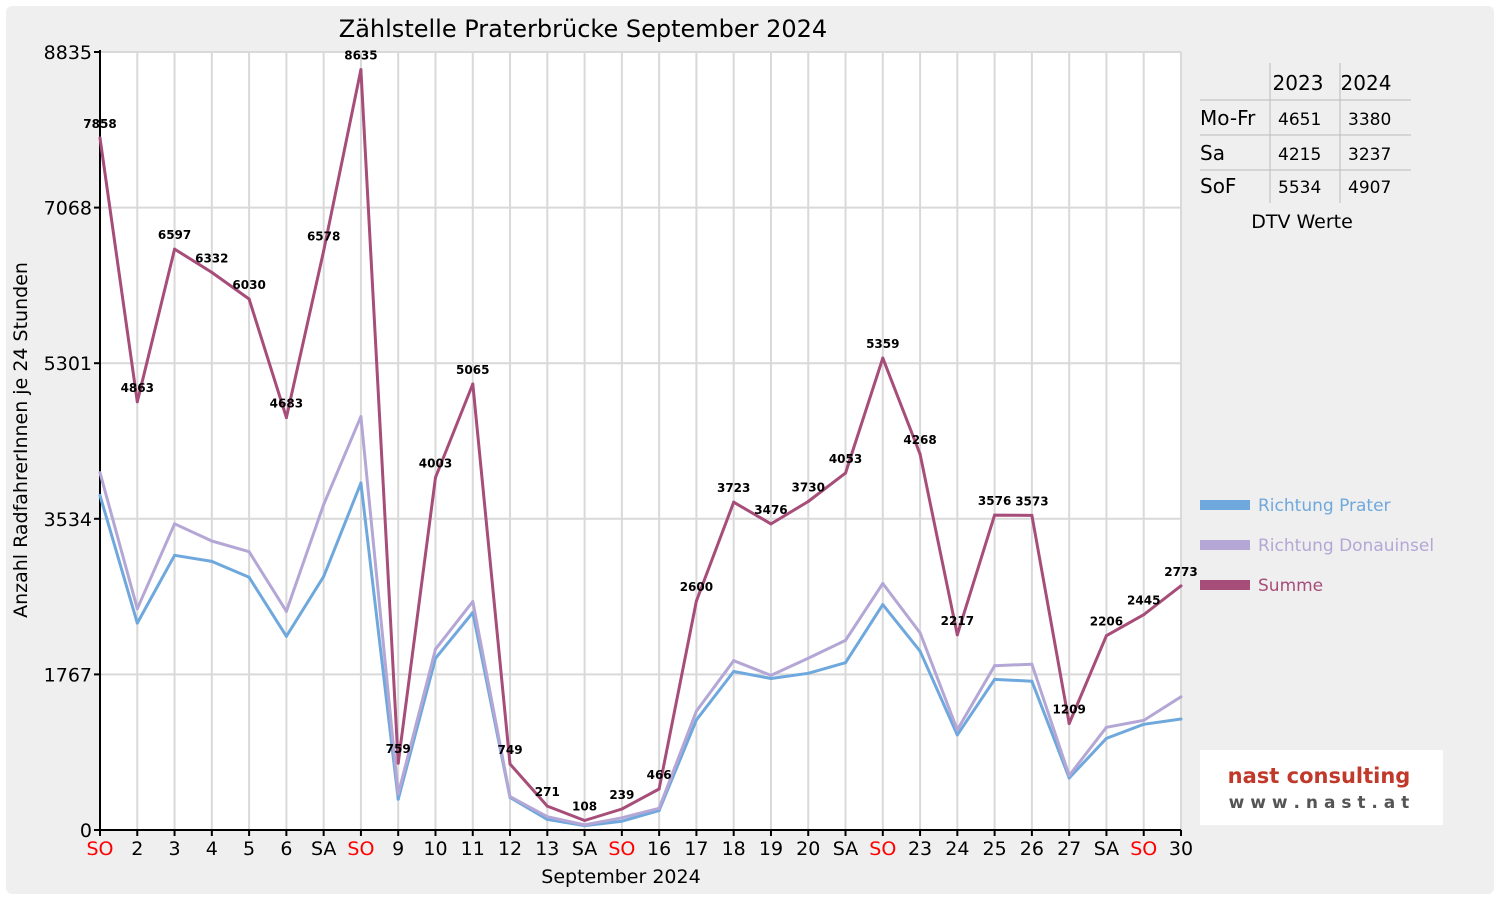 Image resolution: width=1500 pixels, height=900 pixels. What do you see at coordinates (286, 849) in the screenshot?
I see `x-tick-label: 6` at bounding box center [286, 849].